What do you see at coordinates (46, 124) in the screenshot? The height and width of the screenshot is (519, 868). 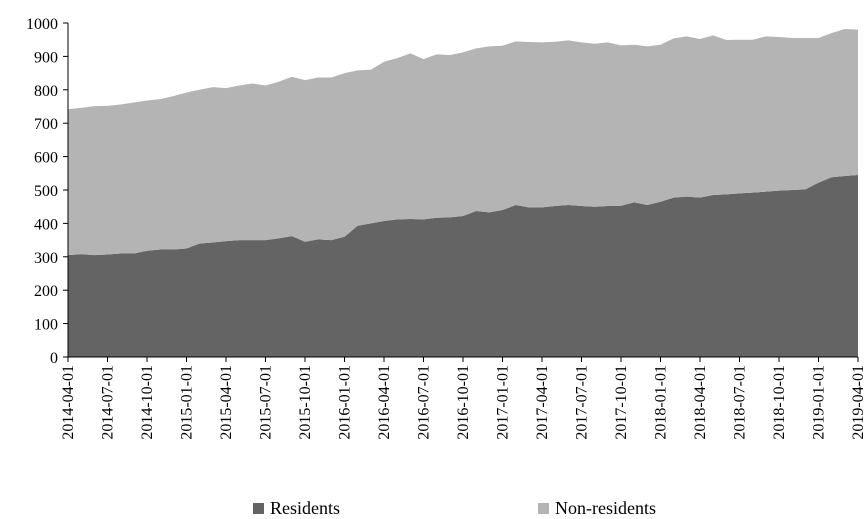 I see `y-tick-label: 700` at bounding box center [46, 124].